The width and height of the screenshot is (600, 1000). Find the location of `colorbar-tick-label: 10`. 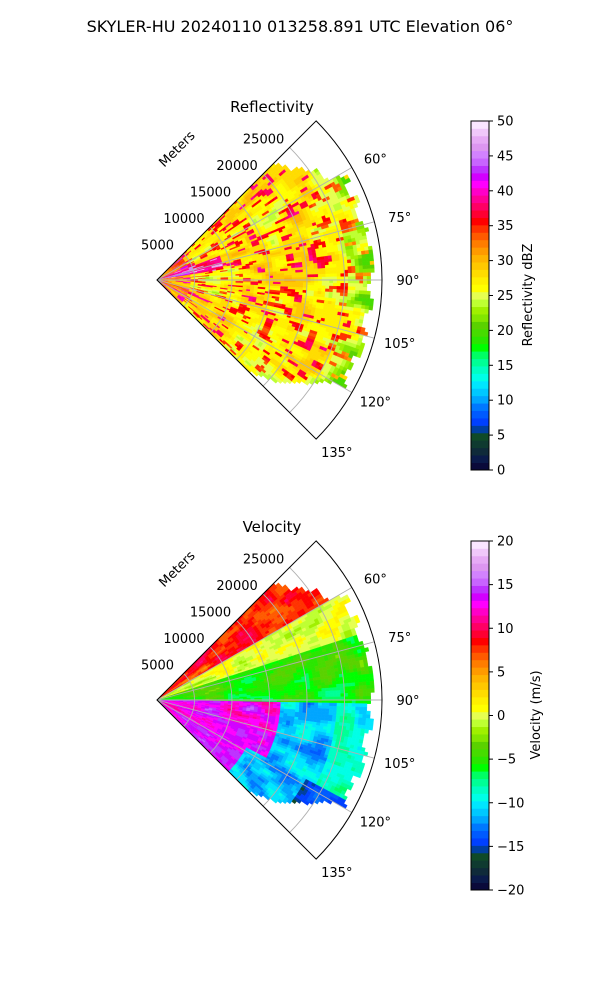

colorbar-tick-label: 10 is located at coordinates (505, 401).